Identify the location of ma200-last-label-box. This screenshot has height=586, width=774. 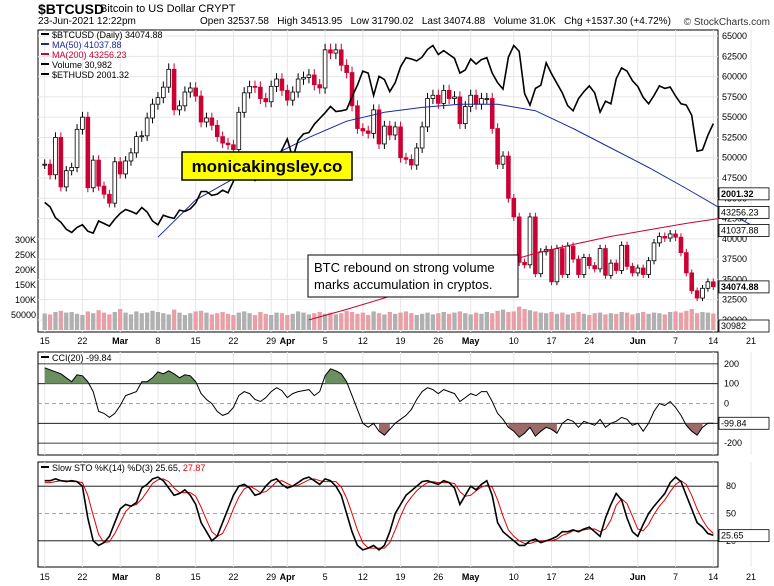
(744, 212).